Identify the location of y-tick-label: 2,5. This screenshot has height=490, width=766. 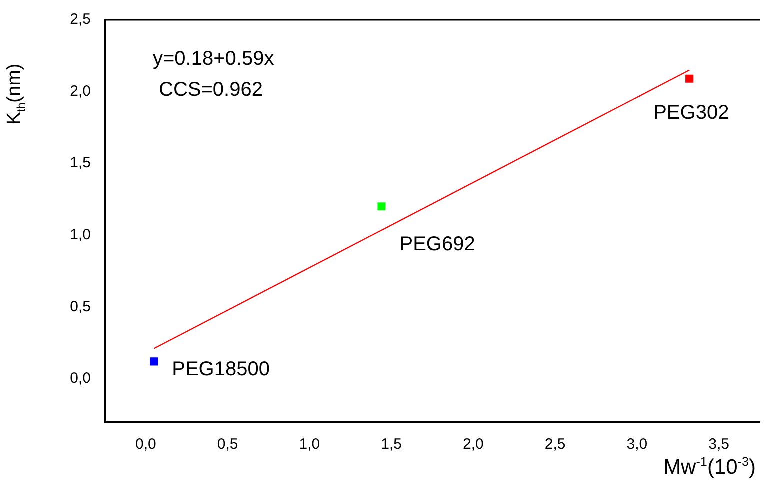
(80, 19).